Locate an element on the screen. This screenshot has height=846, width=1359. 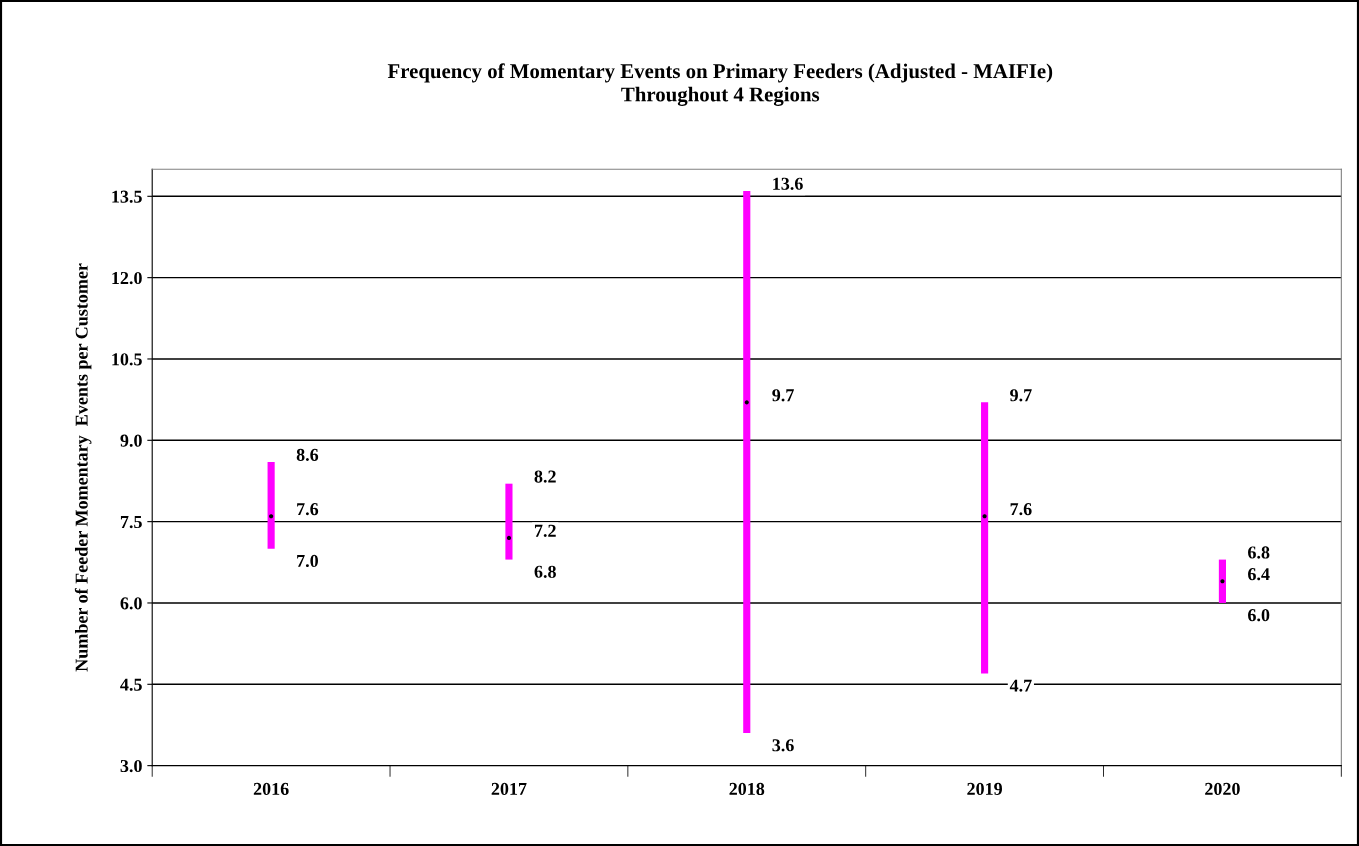
x-tick-label: 2020 is located at coordinates (1222, 788).